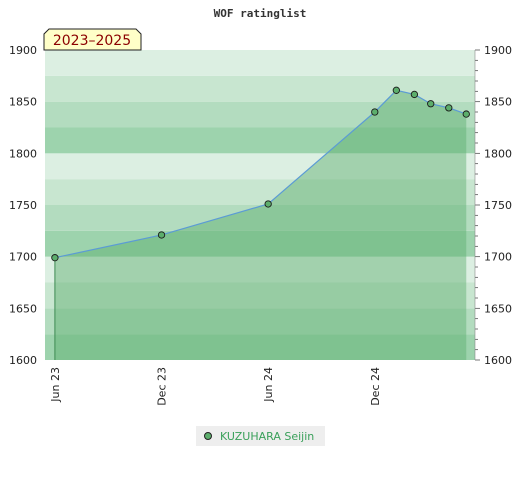 This screenshot has width=520, height=480. Describe the element at coordinates (498, 102) in the screenshot. I see `y-tick-label-right: 1850` at that location.